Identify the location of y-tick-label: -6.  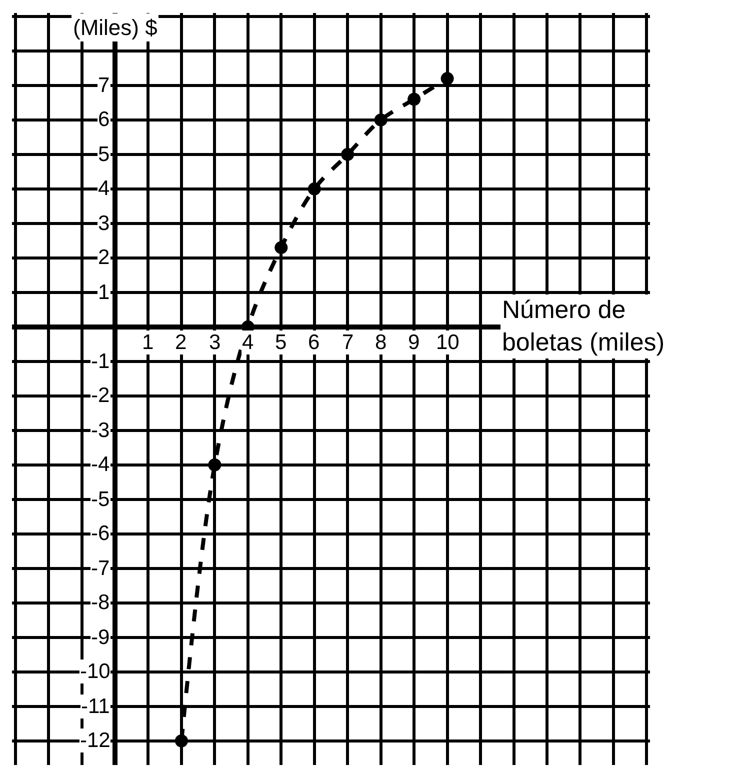
(100, 533).